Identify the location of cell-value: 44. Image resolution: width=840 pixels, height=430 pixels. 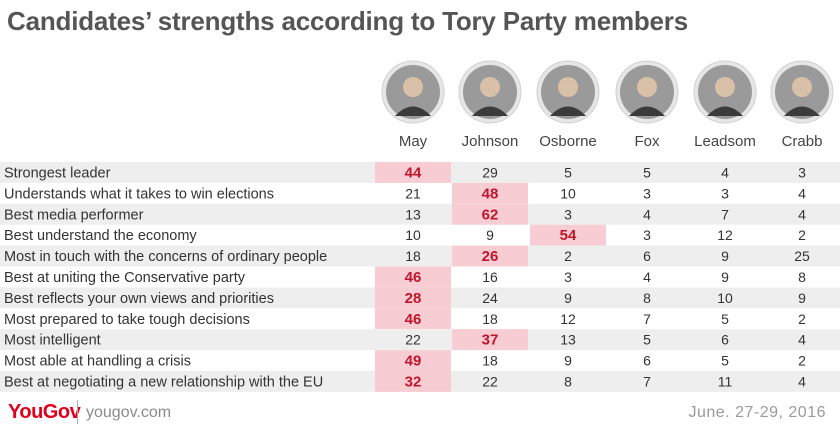
(413, 173).